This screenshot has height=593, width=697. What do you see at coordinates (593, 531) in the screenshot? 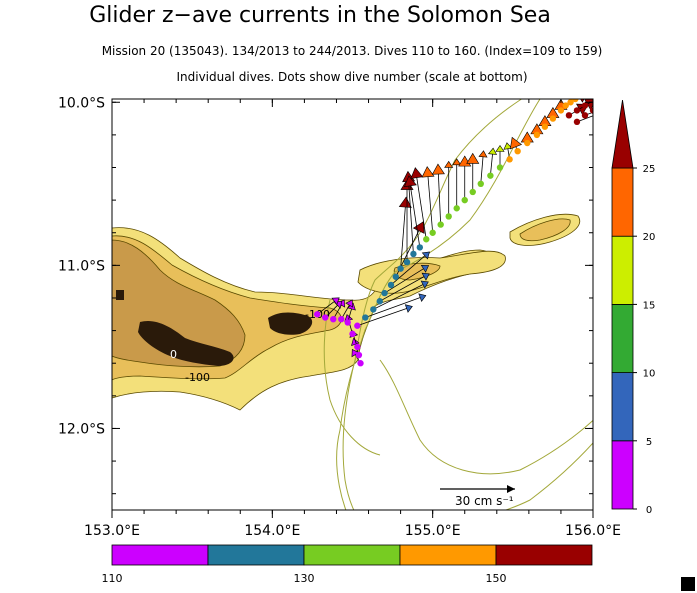
I see `lon-tick-label: 156.0°E` at bounding box center [593, 531].